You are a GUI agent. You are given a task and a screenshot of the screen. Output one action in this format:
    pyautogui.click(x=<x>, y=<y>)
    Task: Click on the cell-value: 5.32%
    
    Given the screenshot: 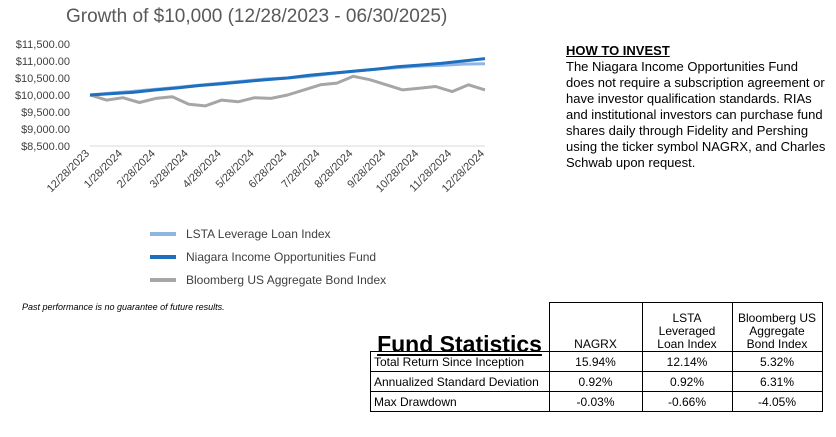 What is the action you would take?
    pyautogui.click(x=777, y=361)
    